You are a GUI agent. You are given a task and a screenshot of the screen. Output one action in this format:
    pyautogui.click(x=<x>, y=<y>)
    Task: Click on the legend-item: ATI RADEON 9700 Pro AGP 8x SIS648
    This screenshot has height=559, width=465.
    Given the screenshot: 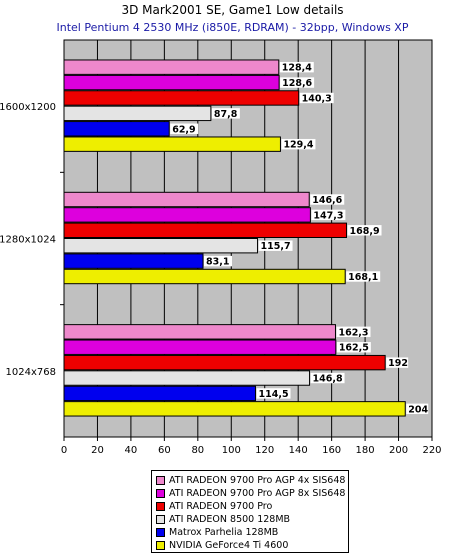 What is the action you would take?
    pyautogui.click(x=252, y=493)
    